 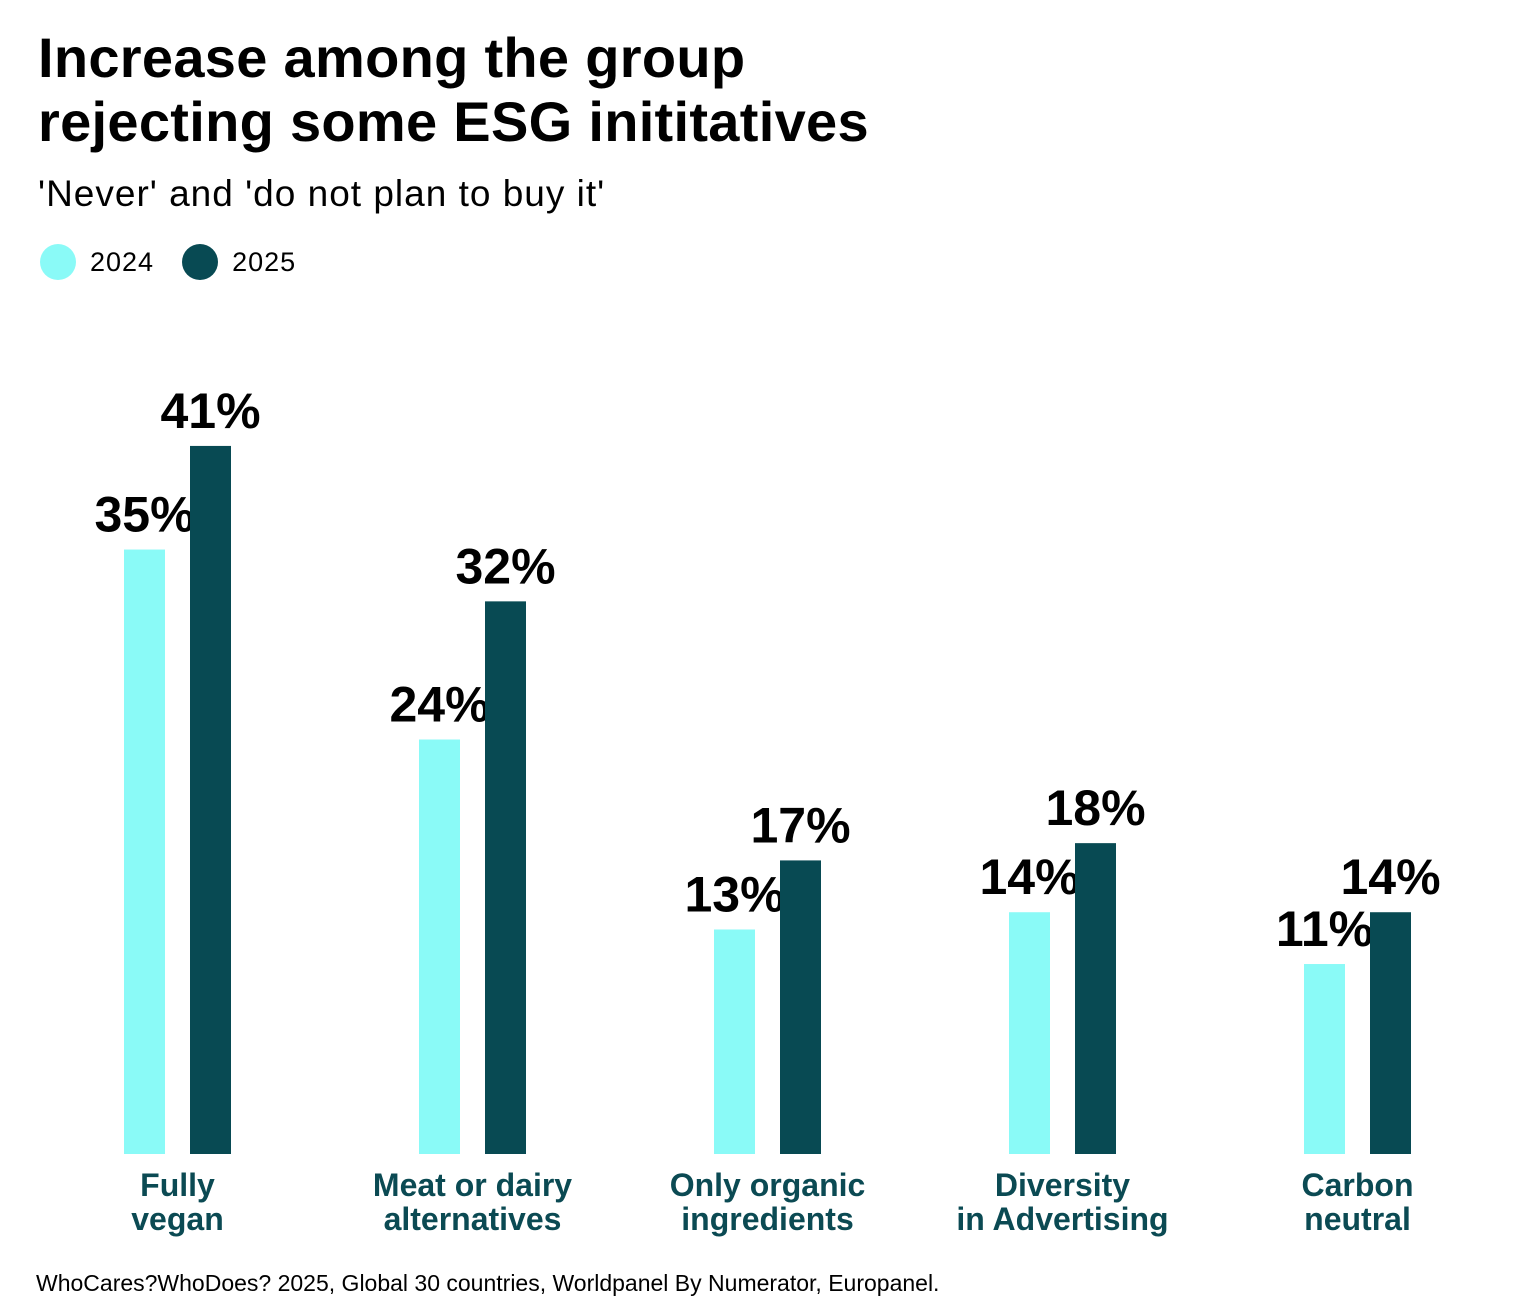 I want to click on category-label-1-line-2: alternatives, so click(x=473, y=1219).